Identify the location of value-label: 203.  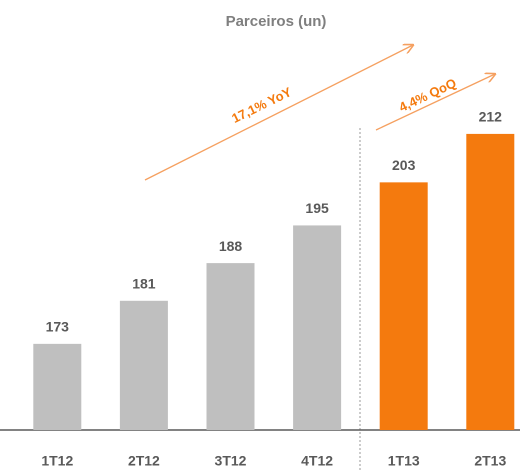
(404, 165).